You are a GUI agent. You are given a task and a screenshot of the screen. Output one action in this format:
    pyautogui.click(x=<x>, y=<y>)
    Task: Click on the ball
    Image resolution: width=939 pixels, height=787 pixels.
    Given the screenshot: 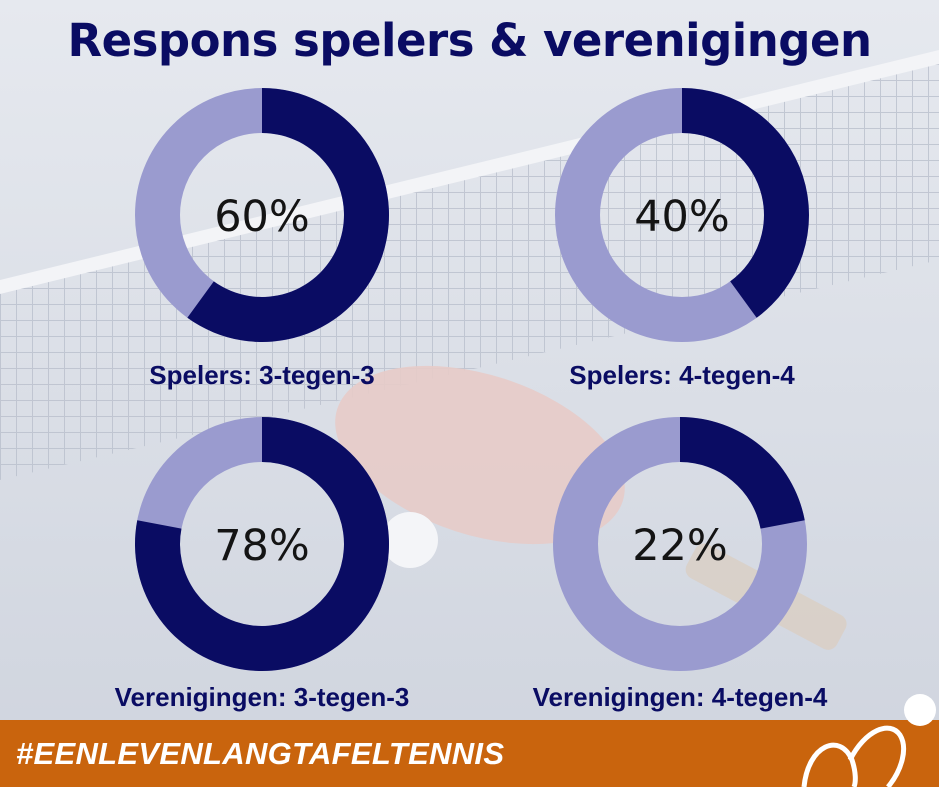 What is the action you would take?
    pyautogui.click(x=410, y=540)
    